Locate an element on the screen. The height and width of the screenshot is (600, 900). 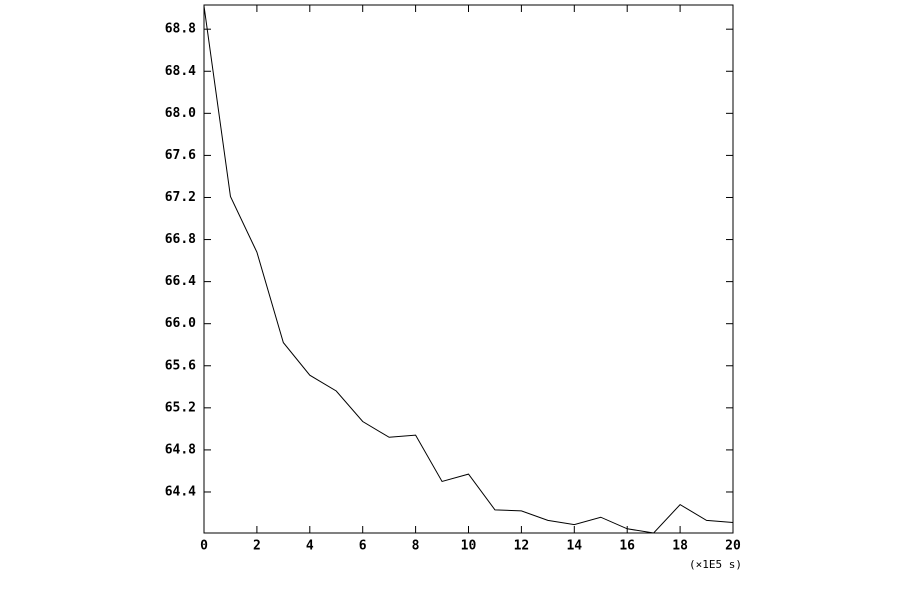
x-tick-label: 10 is located at coordinates (469, 546).